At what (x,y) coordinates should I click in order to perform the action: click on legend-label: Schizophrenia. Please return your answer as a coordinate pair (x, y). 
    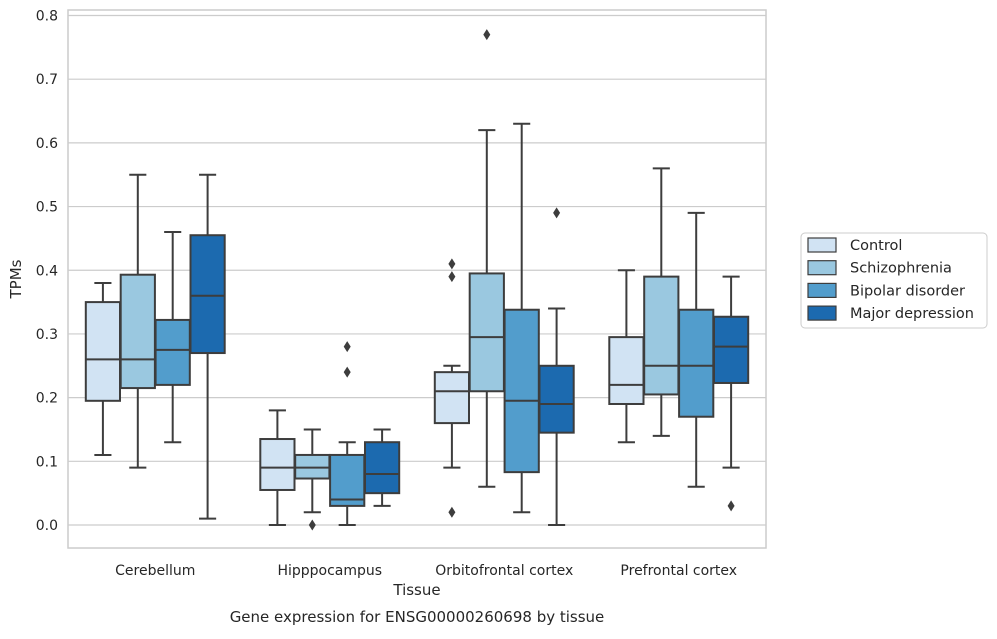
    Looking at the image, I should click on (901, 269).